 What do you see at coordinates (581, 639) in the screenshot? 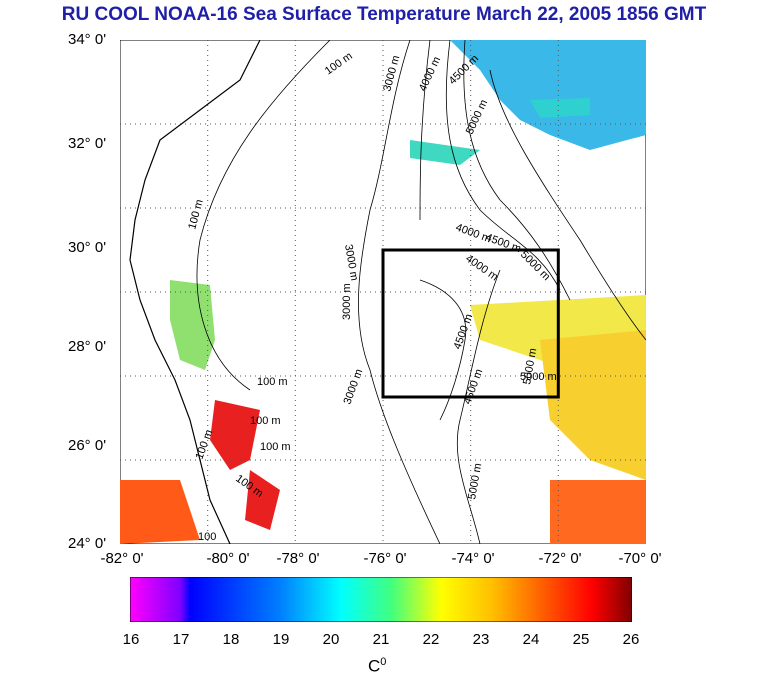
I see `cb-tick-25: 25` at bounding box center [581, 639].